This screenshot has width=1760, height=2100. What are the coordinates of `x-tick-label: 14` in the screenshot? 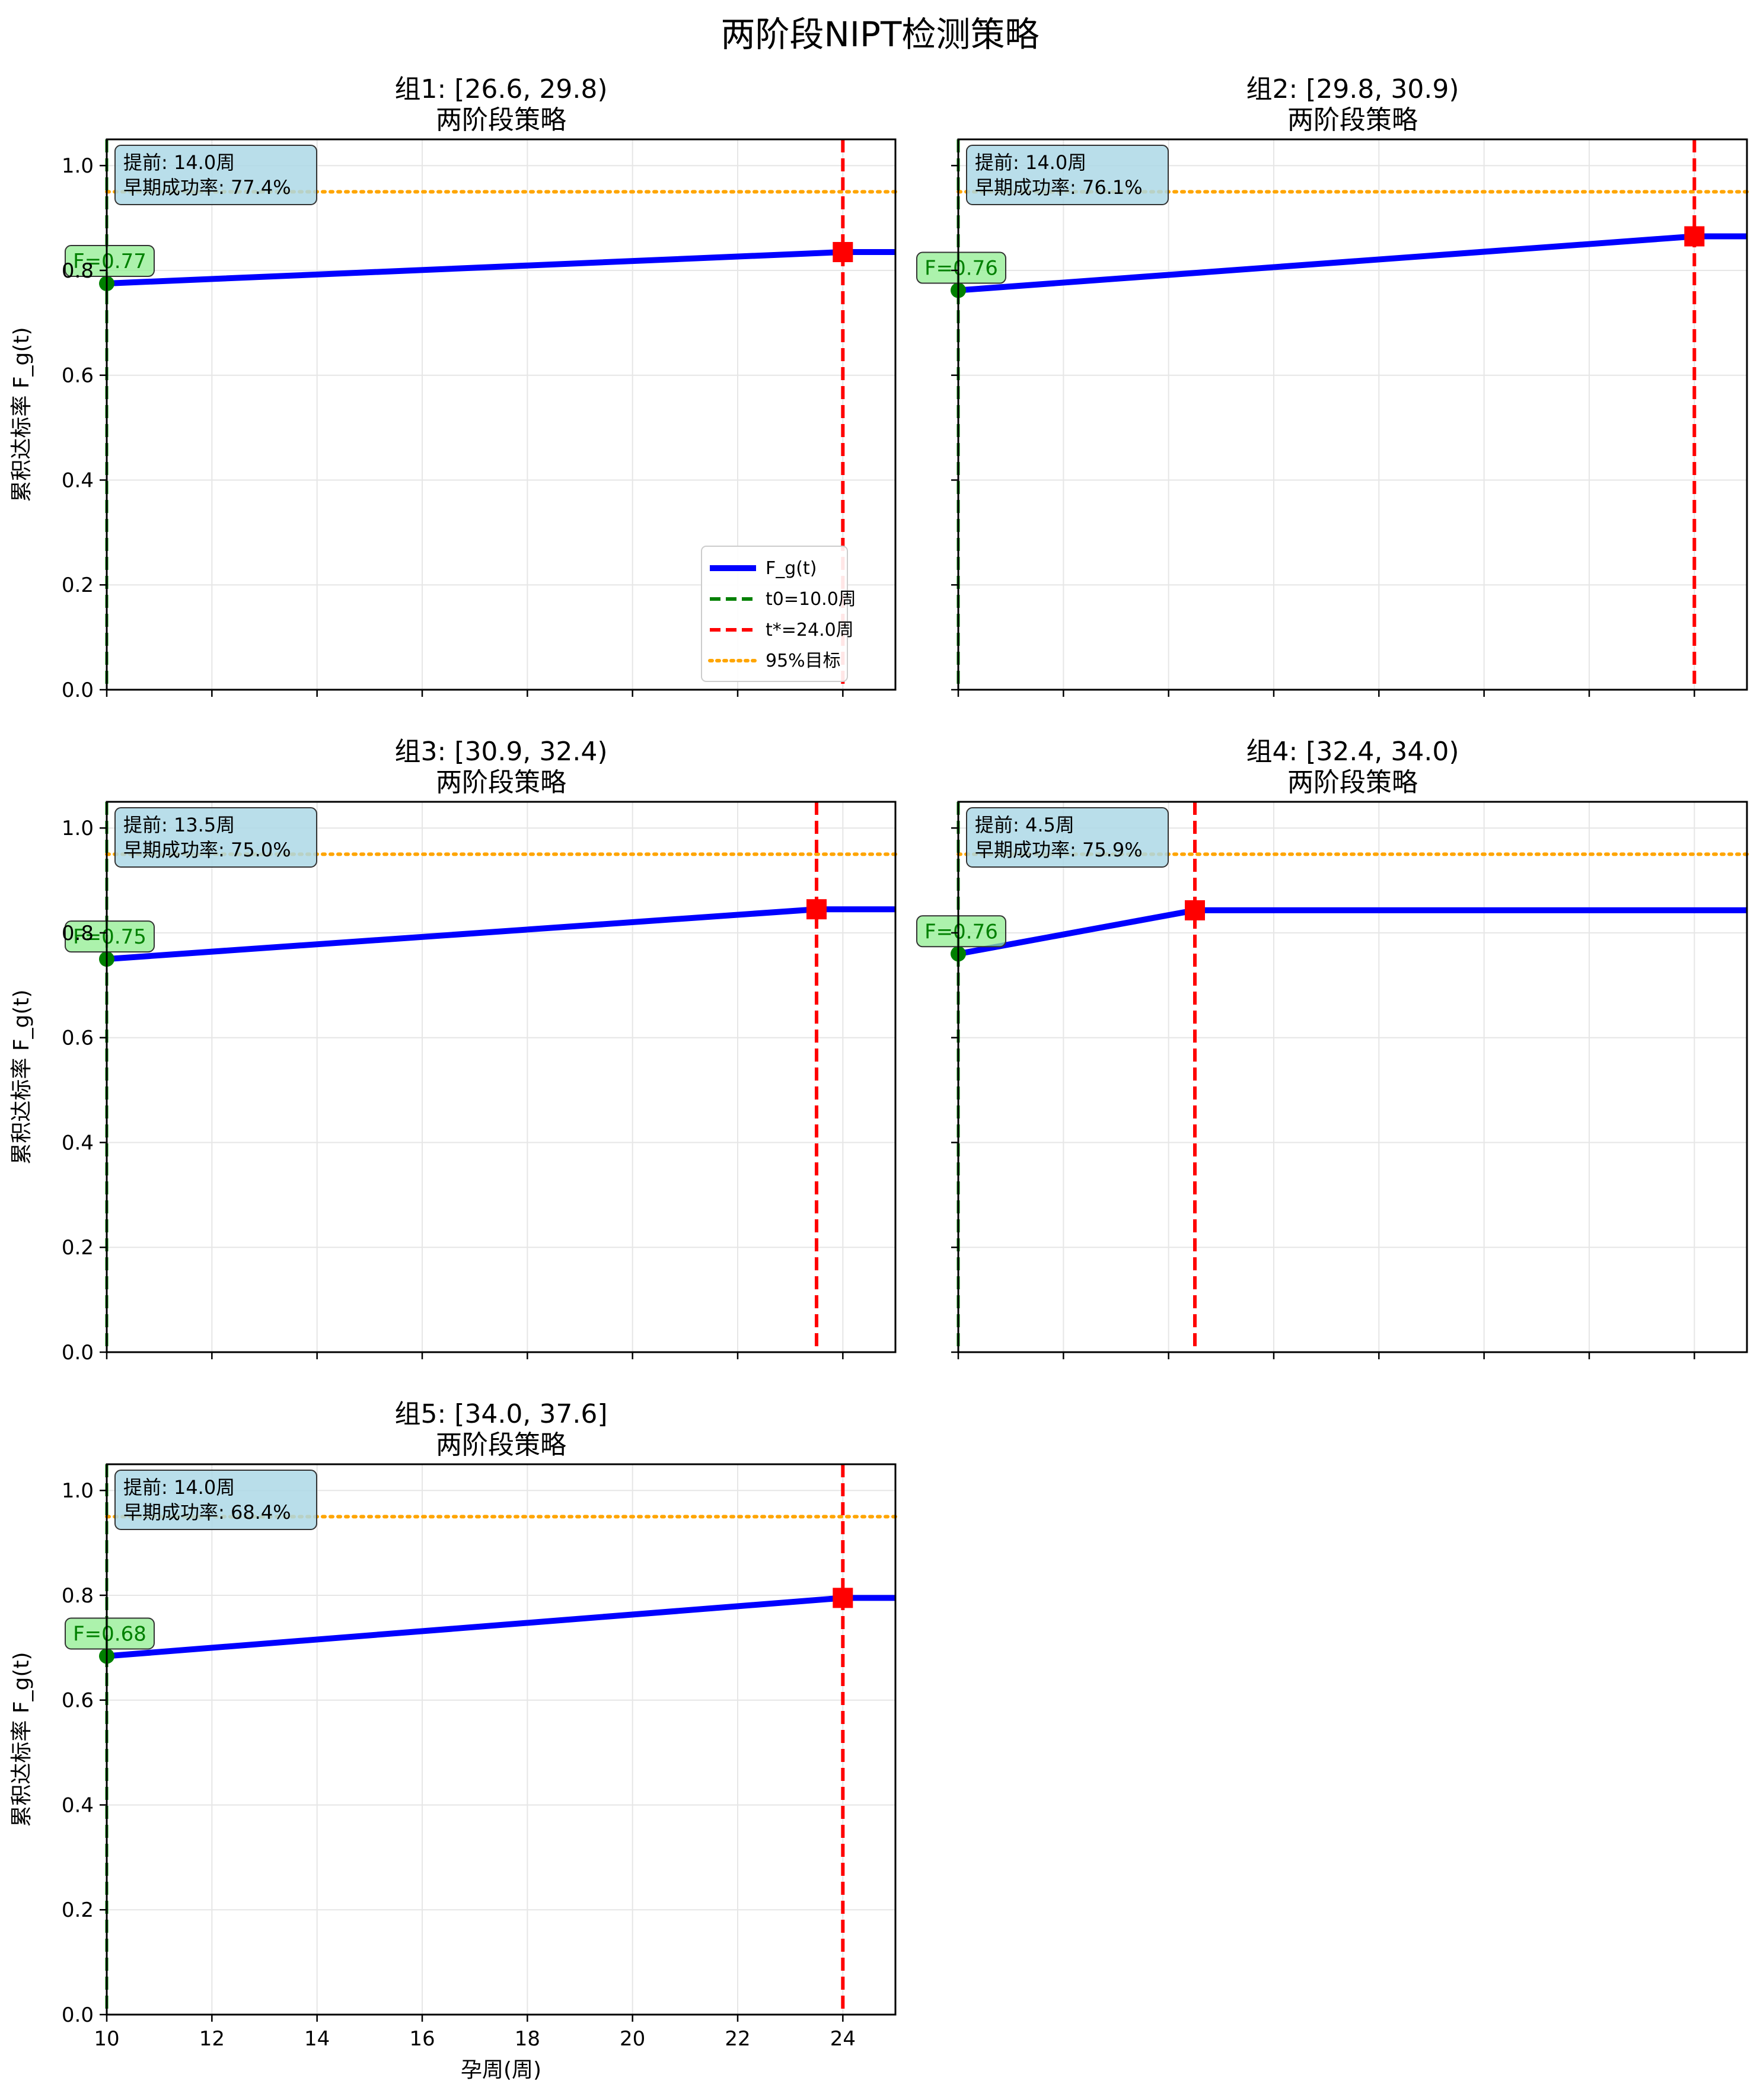 It's located at (317, 2039).